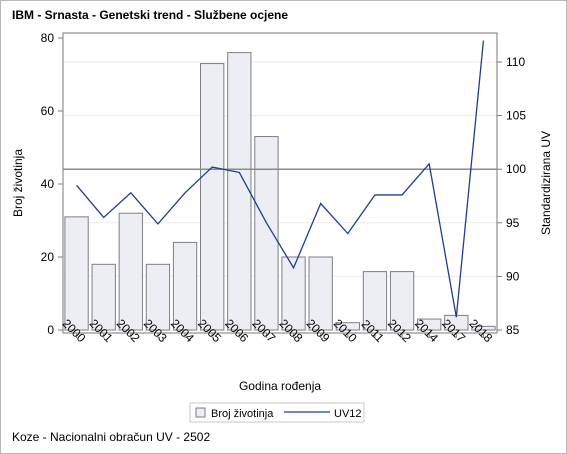  What do you see at coordinates (242, 414) in the screenshot?
I see `legend-bar-label: Broj životinja` at bounding box center [242, 414].